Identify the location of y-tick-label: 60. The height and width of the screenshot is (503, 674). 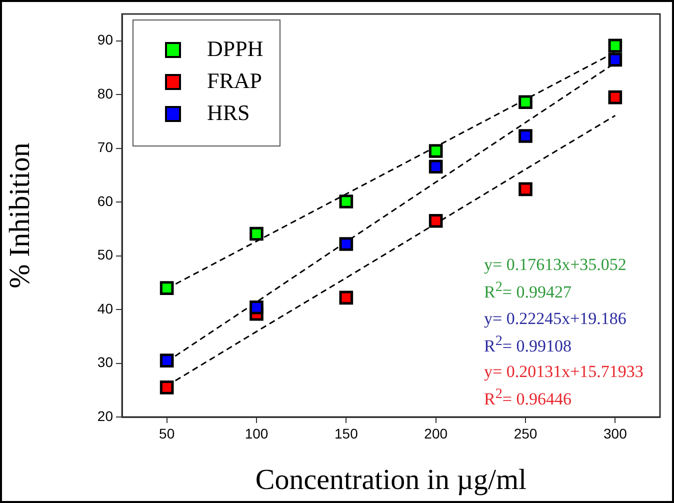
(105, 200).